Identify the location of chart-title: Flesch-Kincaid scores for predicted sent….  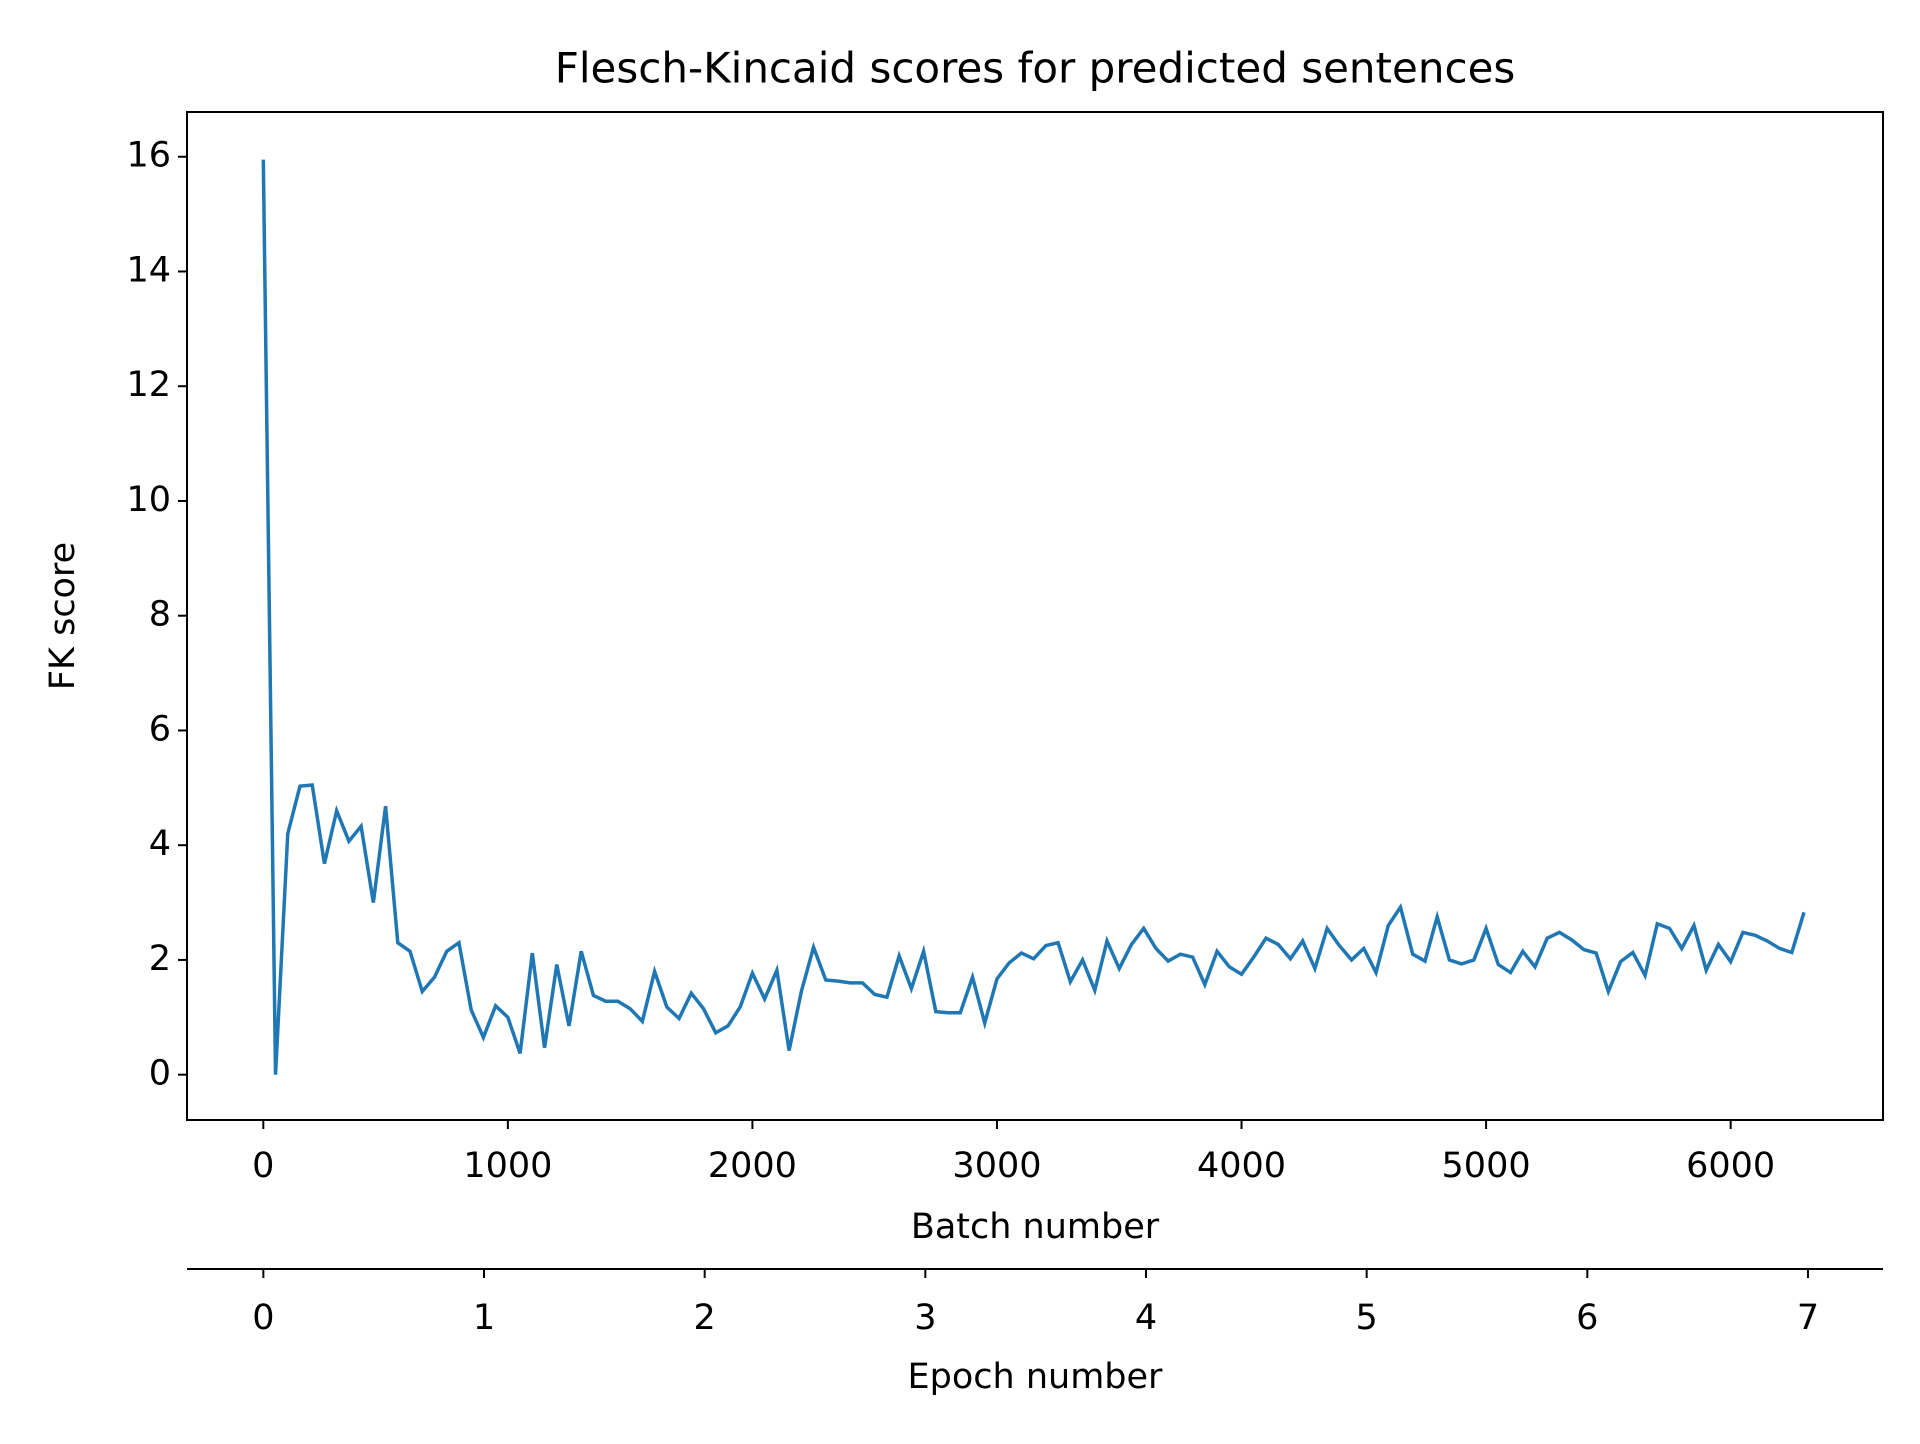
(1035, 68).